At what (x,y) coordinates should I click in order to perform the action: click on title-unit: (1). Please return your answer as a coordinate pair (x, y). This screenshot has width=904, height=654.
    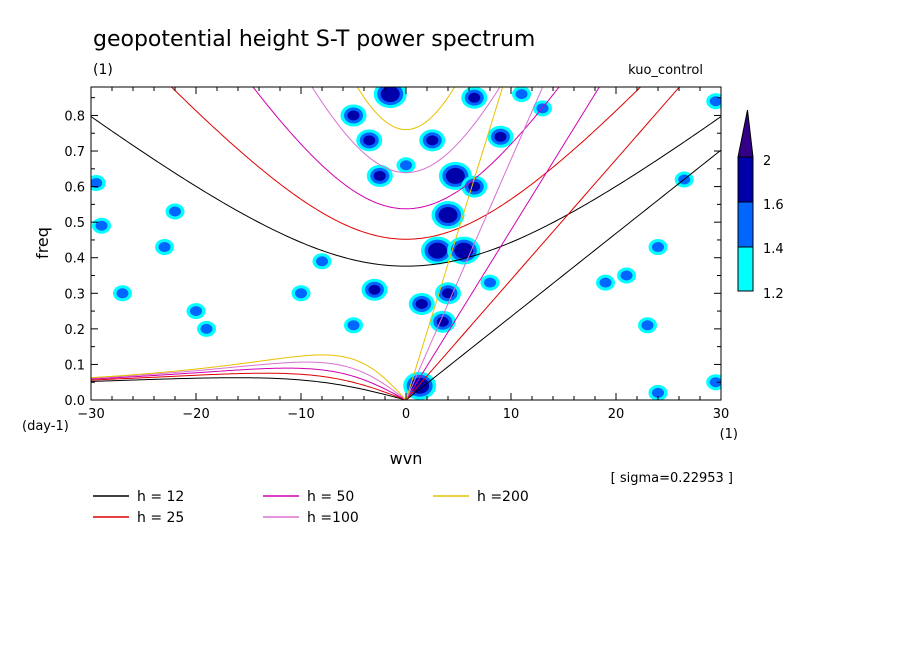
    Looking at the image, I should click on (103, 70).